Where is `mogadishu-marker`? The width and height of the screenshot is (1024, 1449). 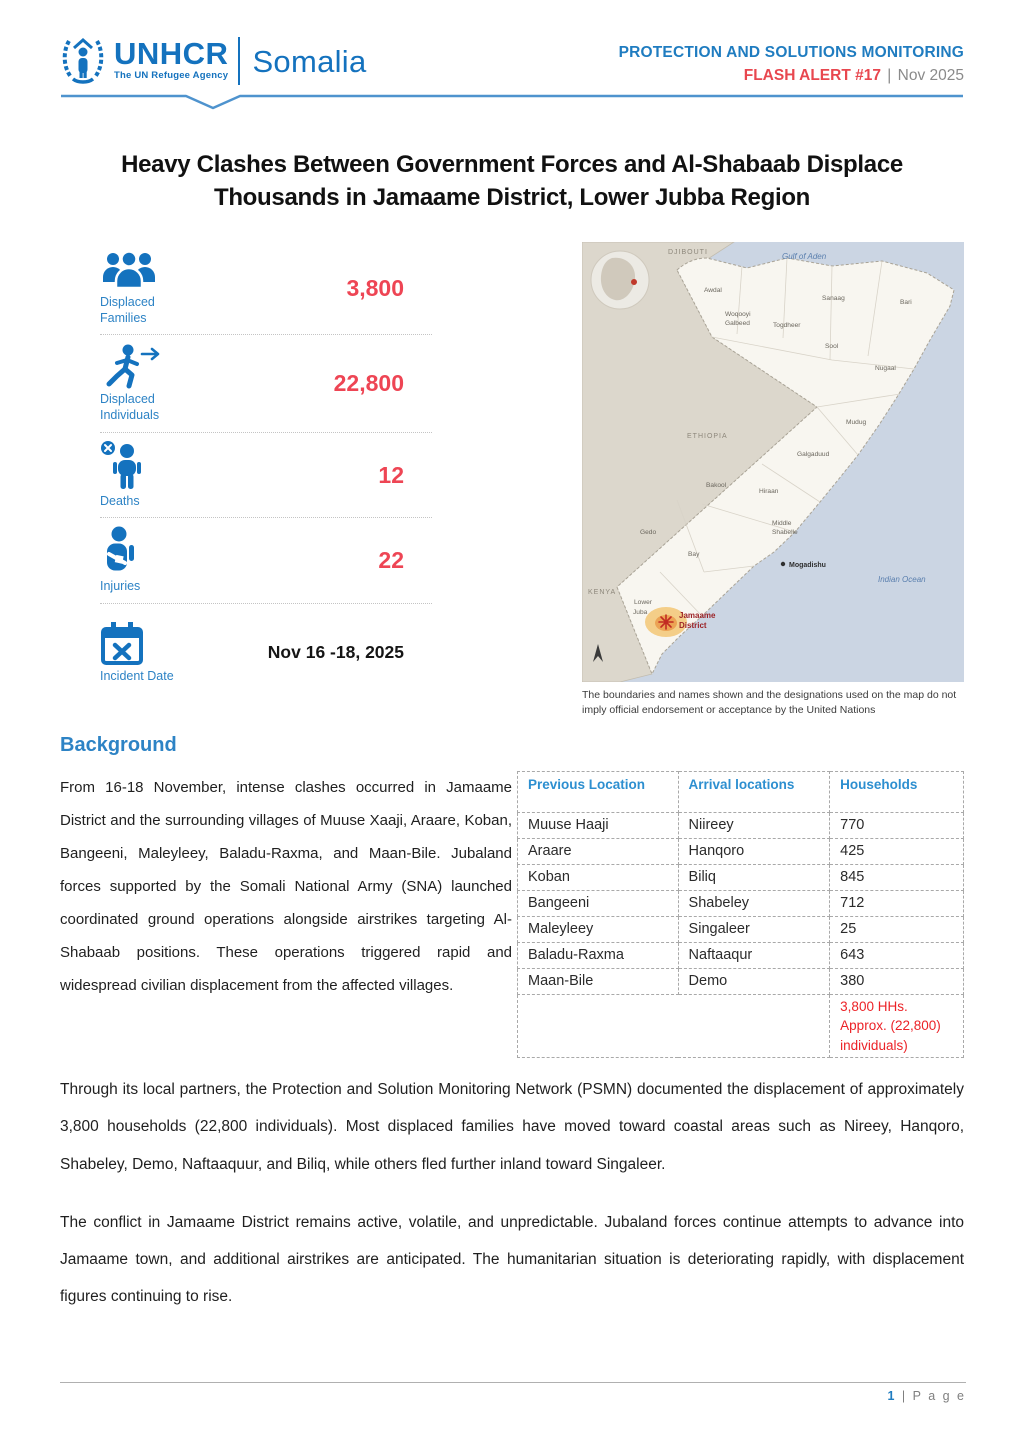
mogadishu-marker is located at coordinates (783, 564).